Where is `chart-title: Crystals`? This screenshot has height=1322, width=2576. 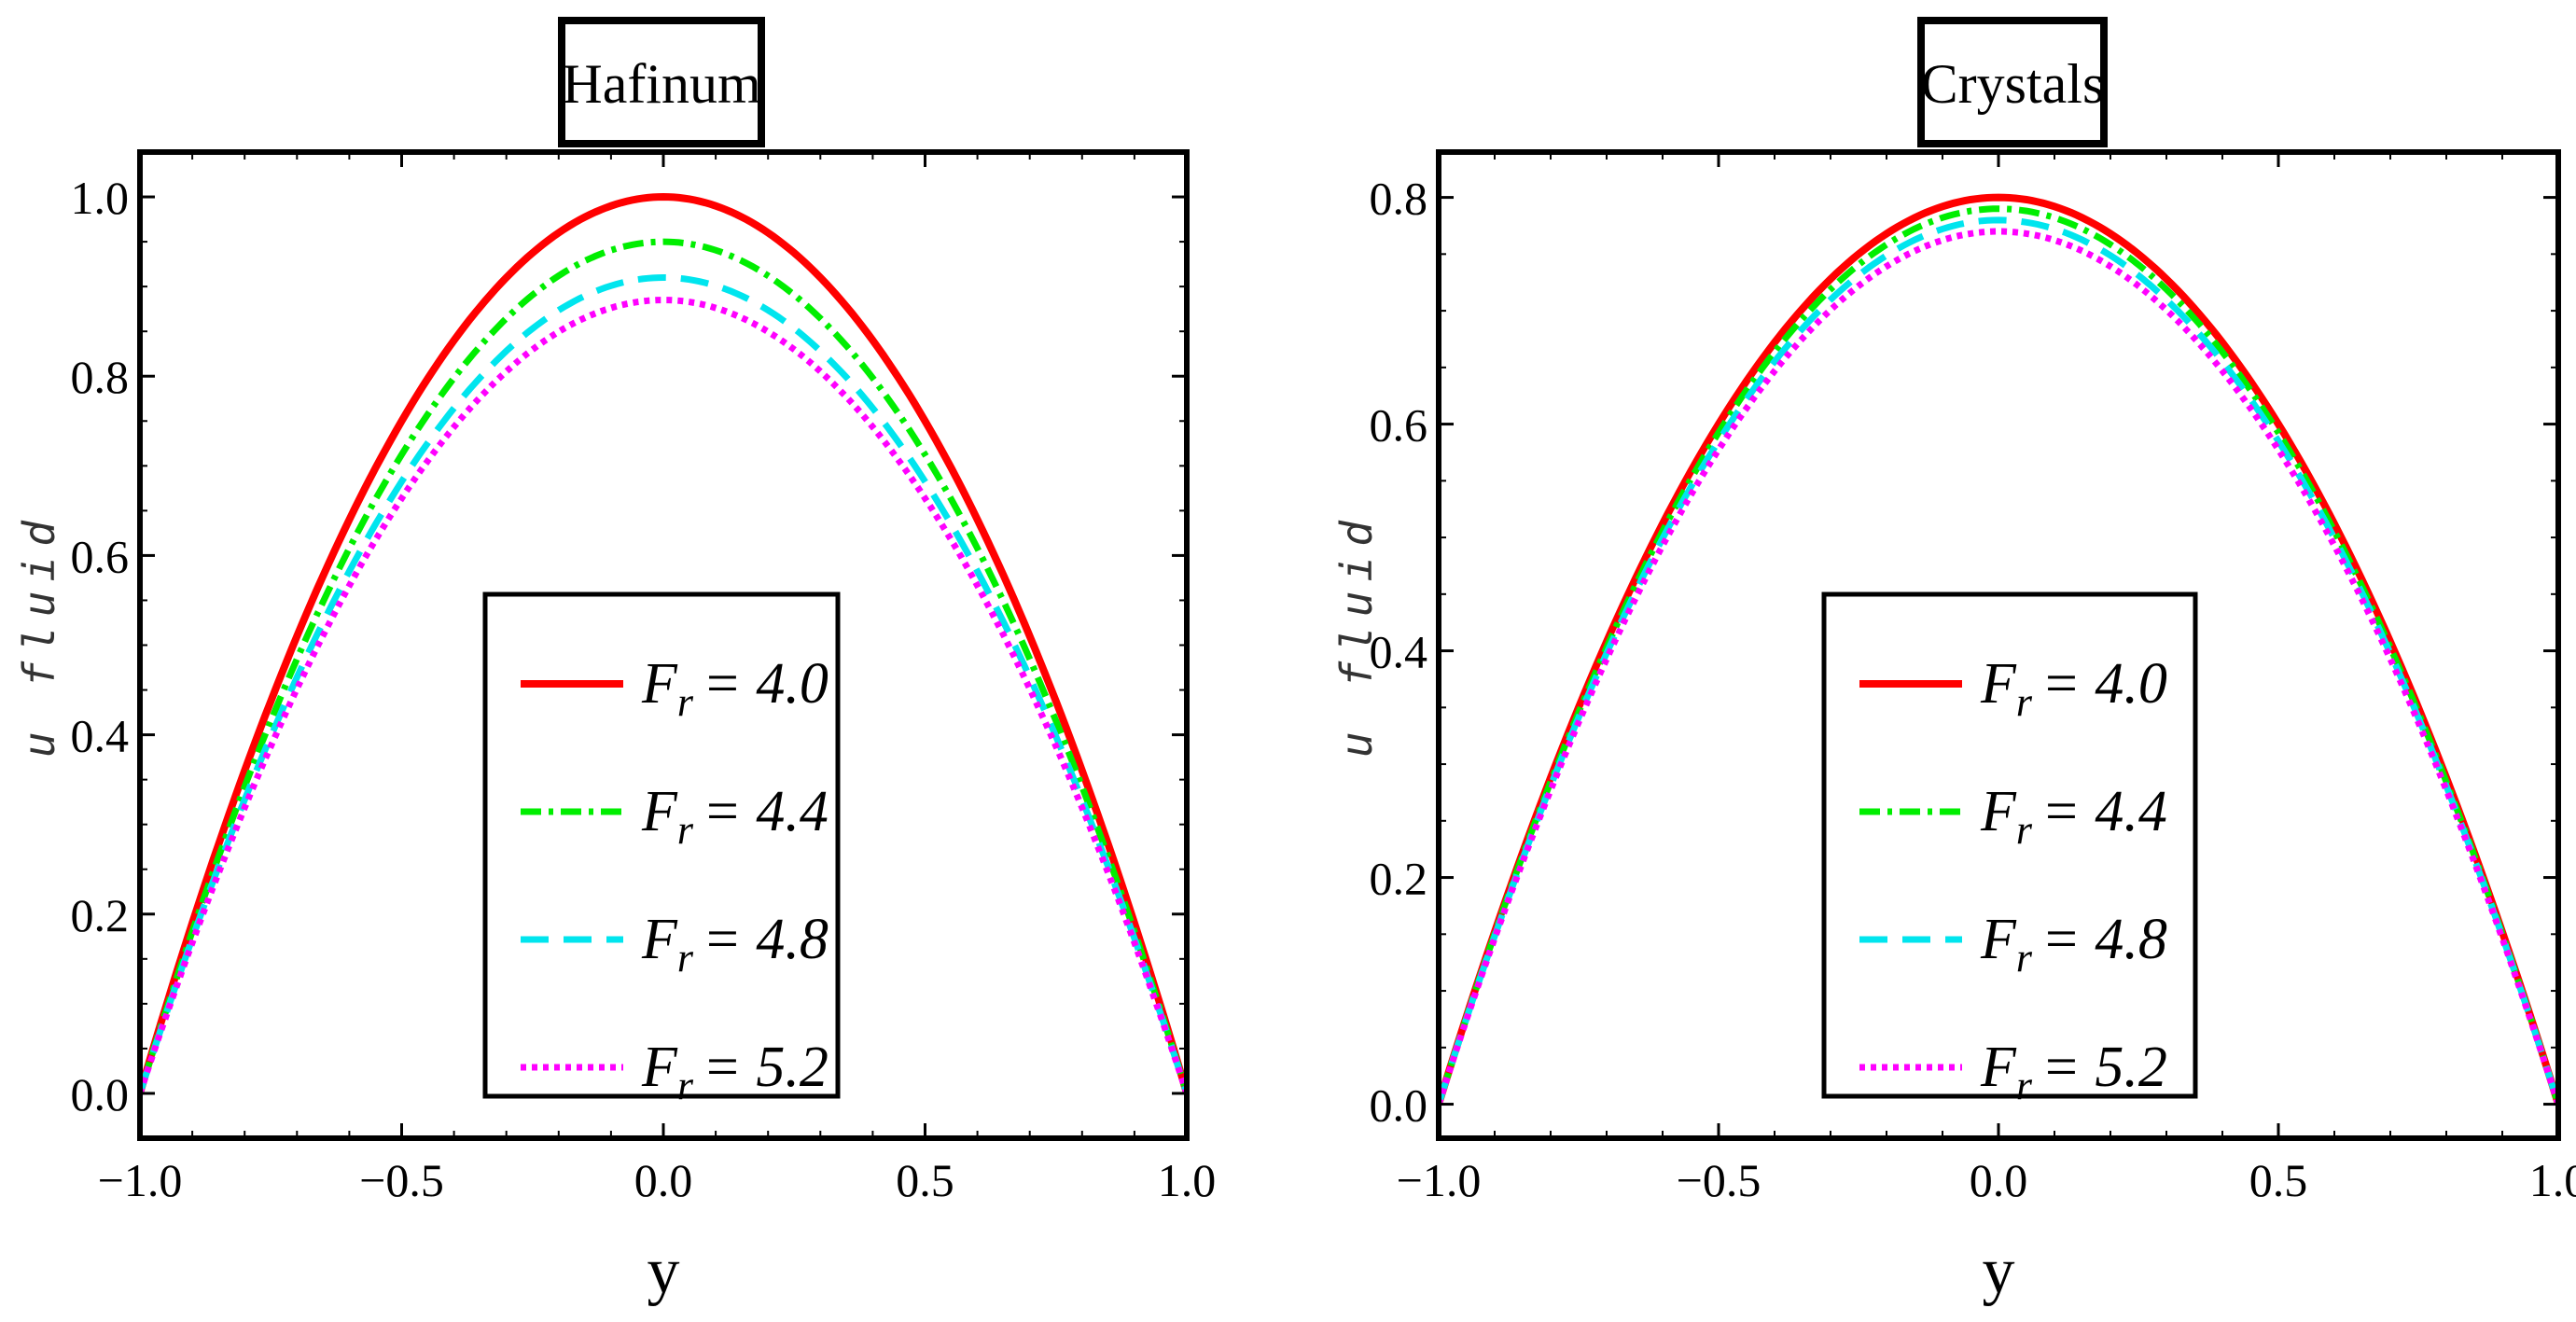
chart-title: Crystals is located at coordinates (2013, 84).